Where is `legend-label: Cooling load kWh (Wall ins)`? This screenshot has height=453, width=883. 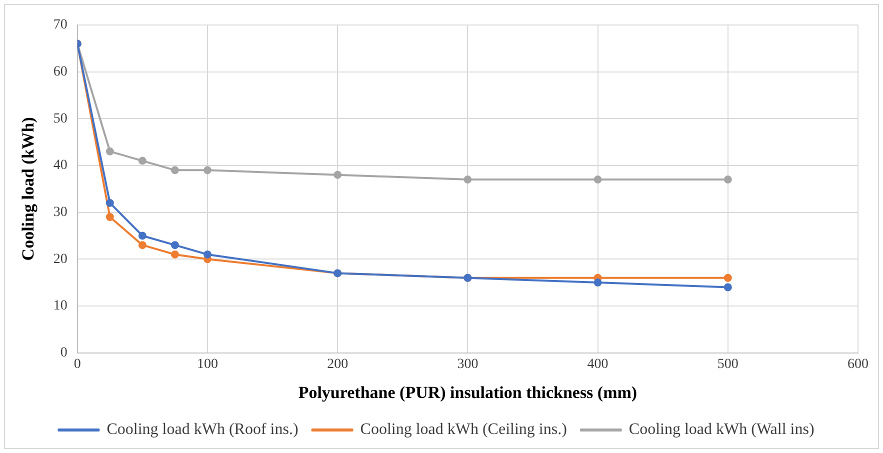
legend-label: Cooling load kWh (Wall ins) is located at coordinates (721, 429).